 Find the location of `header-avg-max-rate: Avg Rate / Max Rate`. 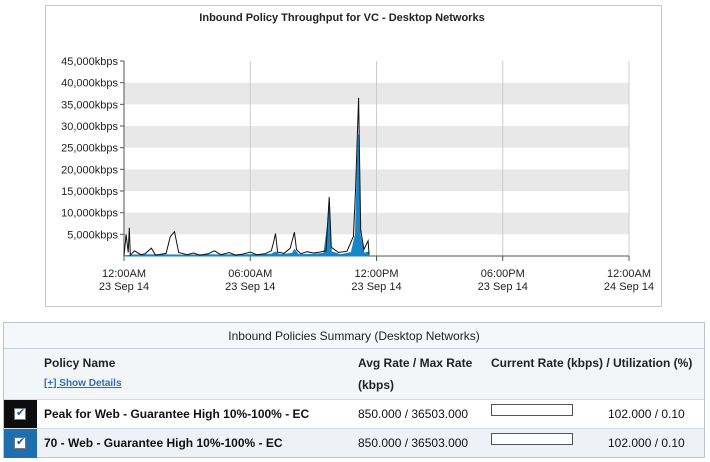

header-avg-max-rate: Avg Rate / Max Rate is located at coordinates (415, 363).